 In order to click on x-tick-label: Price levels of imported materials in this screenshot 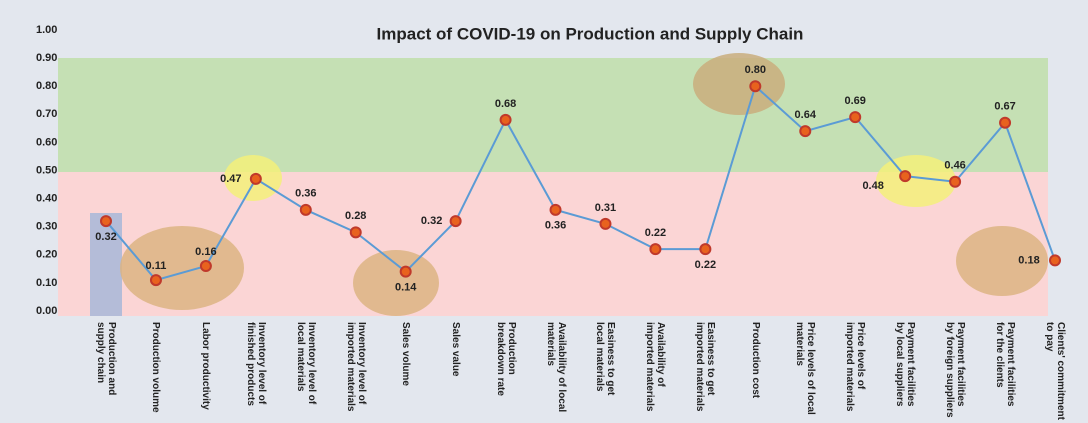, I will do `click(855, 367)`.